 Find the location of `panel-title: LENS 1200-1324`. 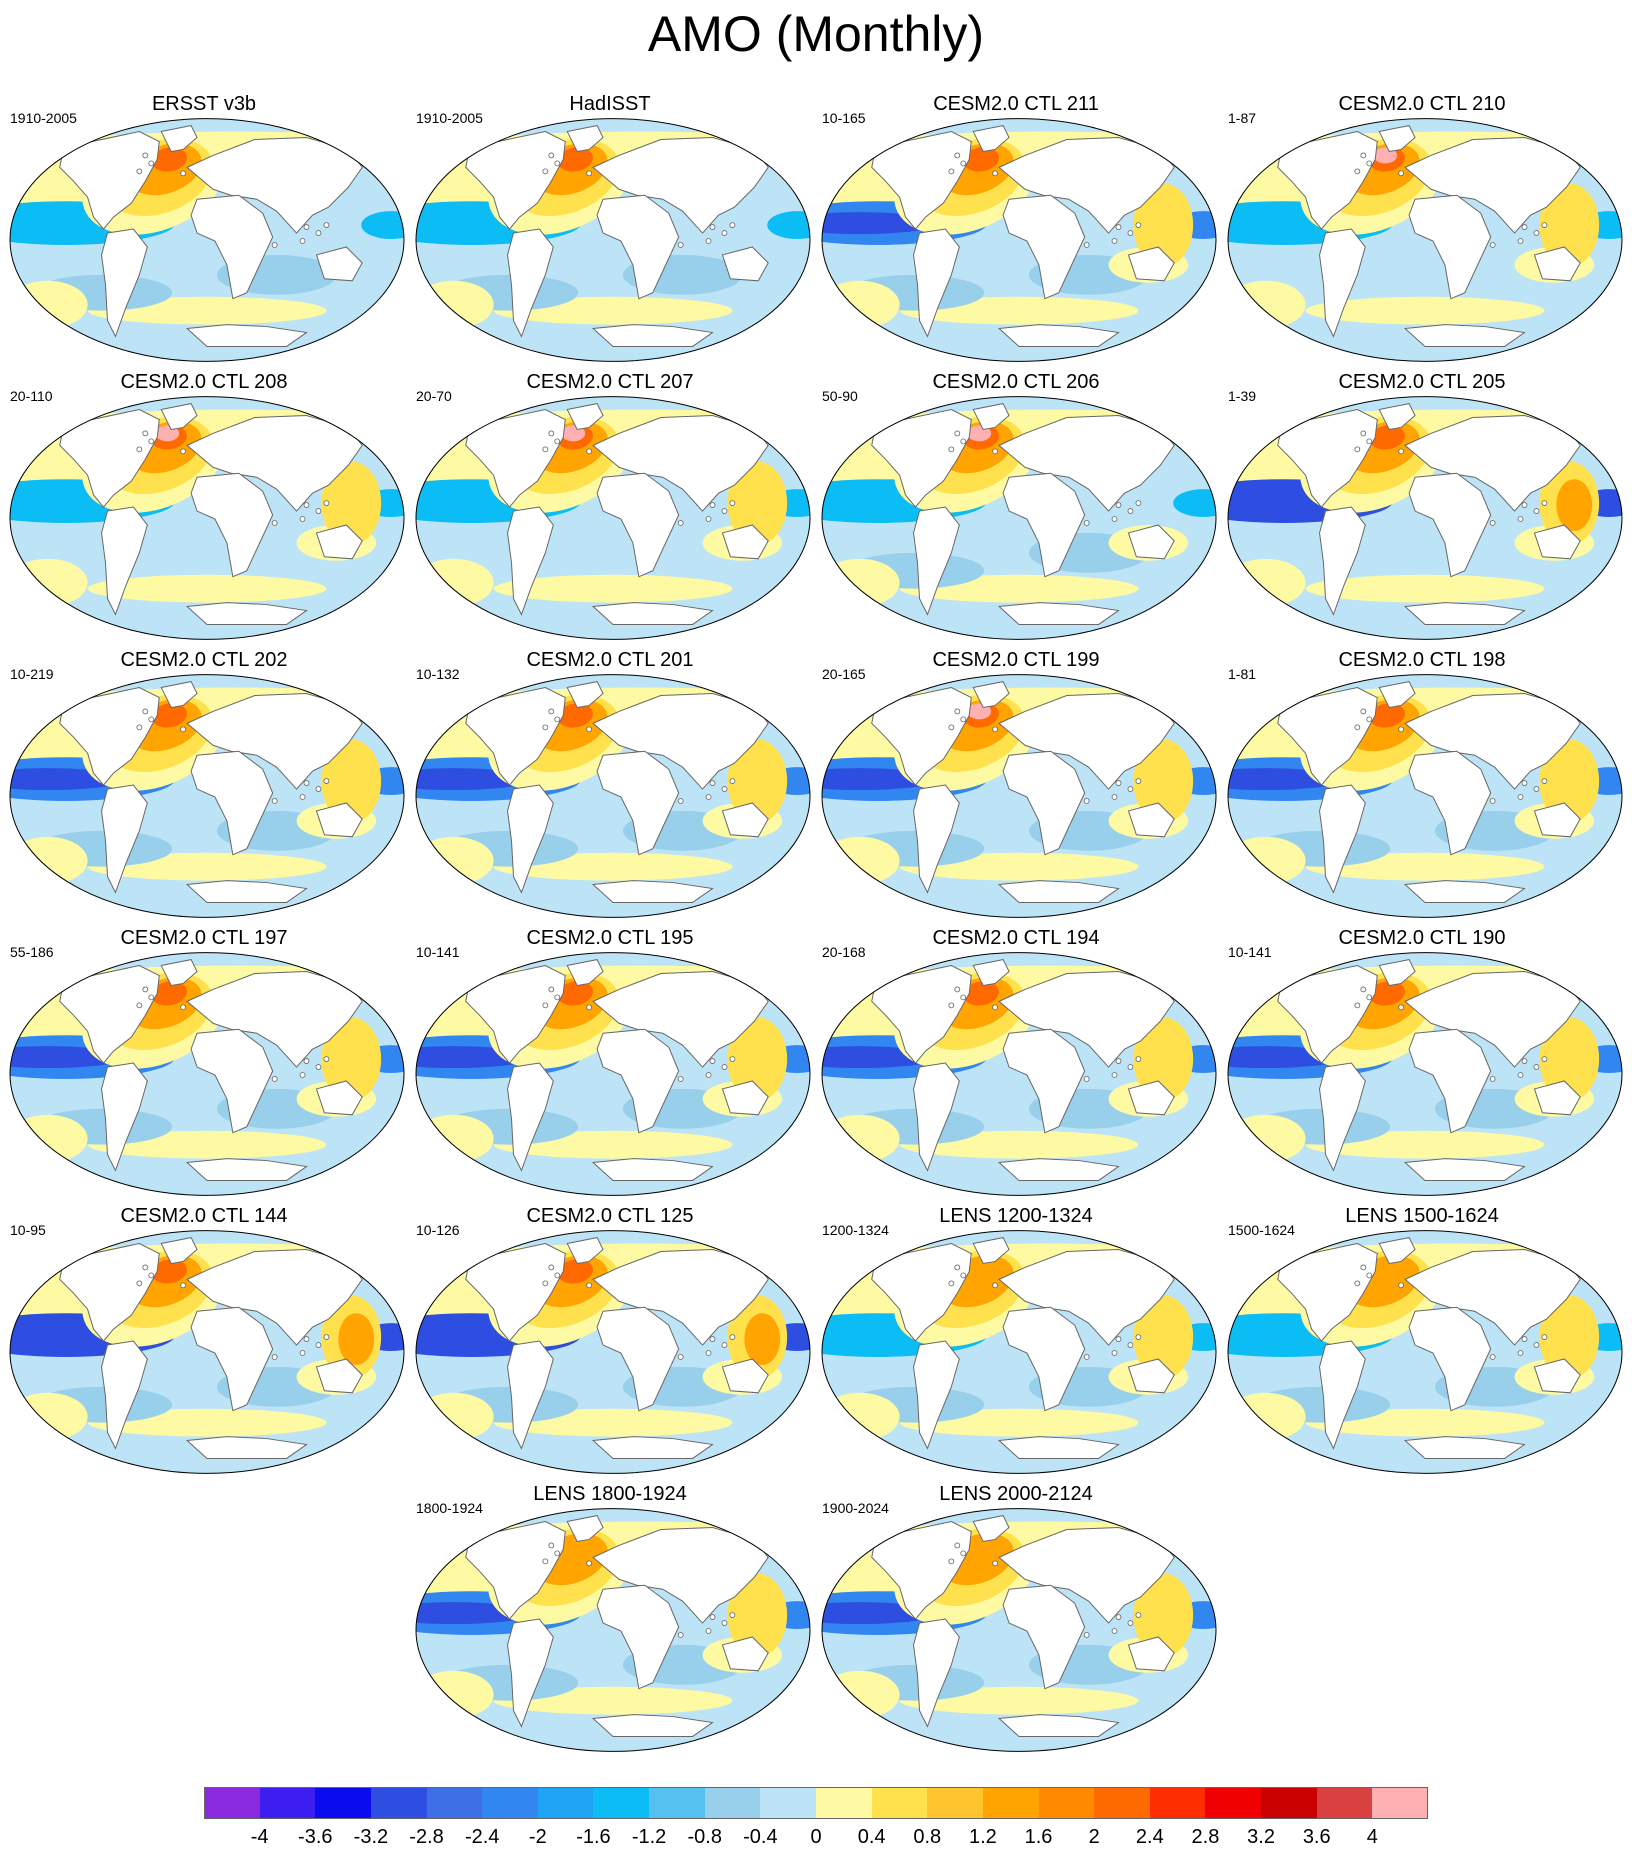

panel-title: LENS 1200-1324 is located at coordinates (1016, 1216).